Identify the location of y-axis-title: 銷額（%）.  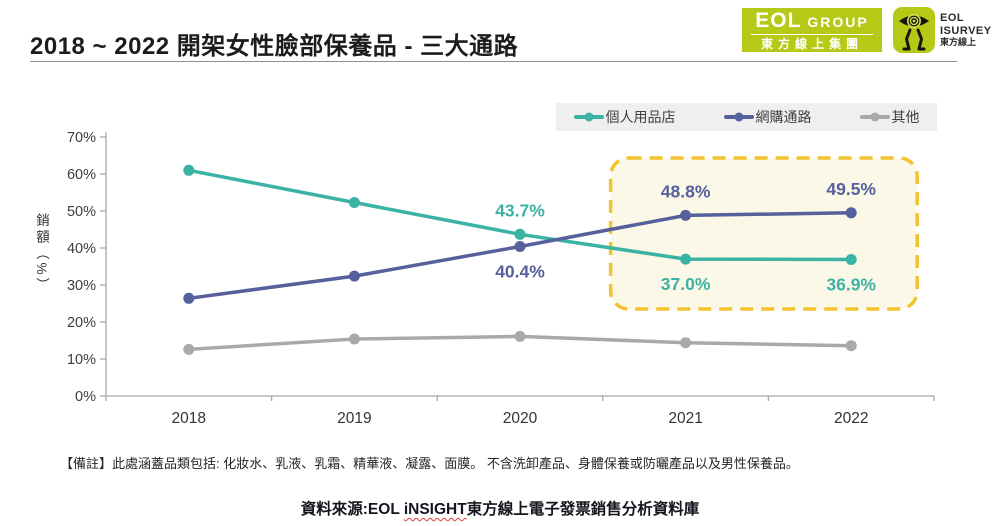
(41, 254).